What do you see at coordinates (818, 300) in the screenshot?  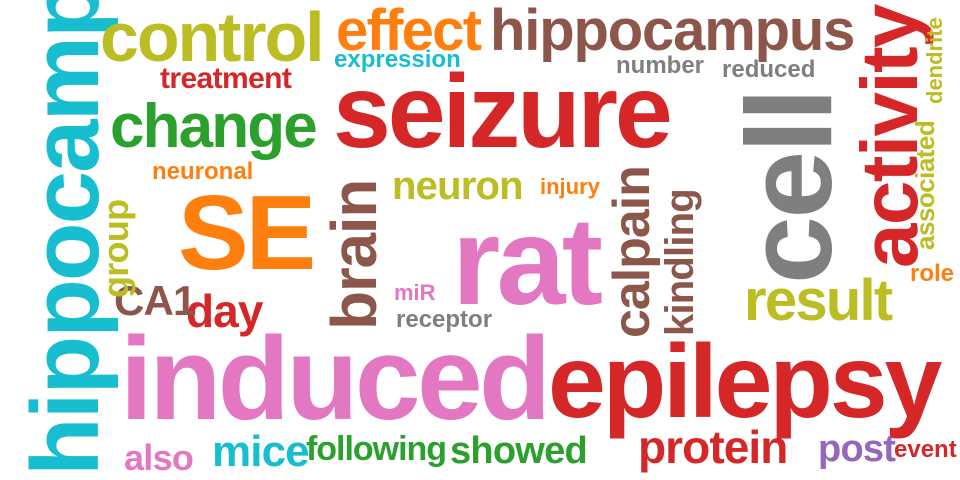 I see `word-result: result` at bounding box center [818, 300].